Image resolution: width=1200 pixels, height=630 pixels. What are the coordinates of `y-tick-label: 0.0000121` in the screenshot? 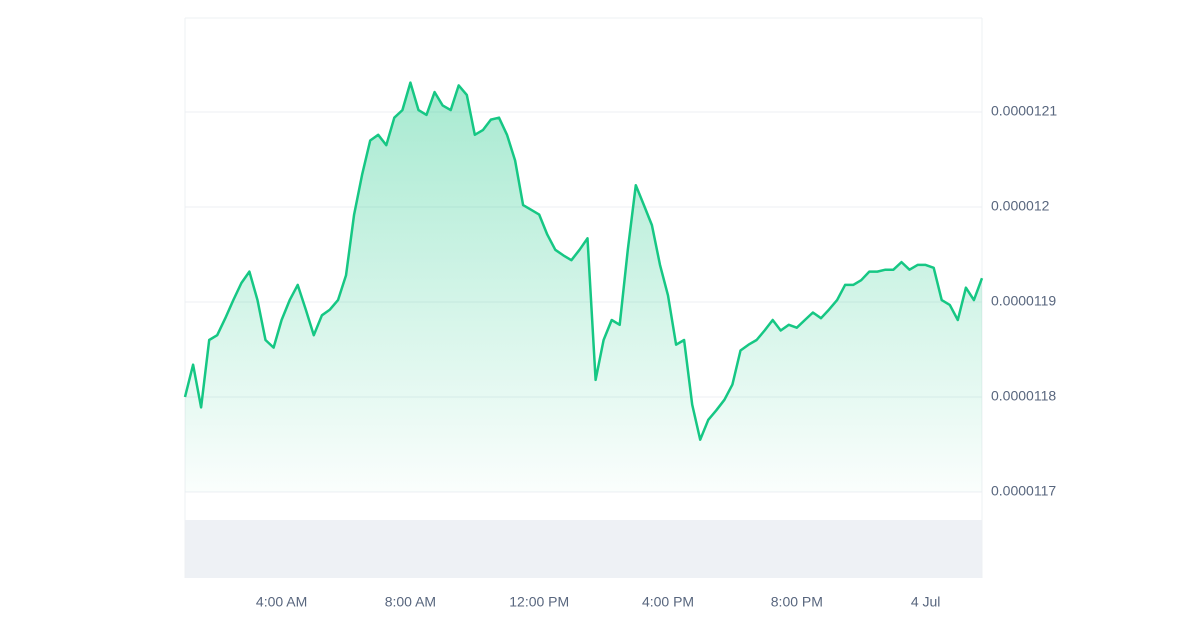 It's located at (1024, 111).